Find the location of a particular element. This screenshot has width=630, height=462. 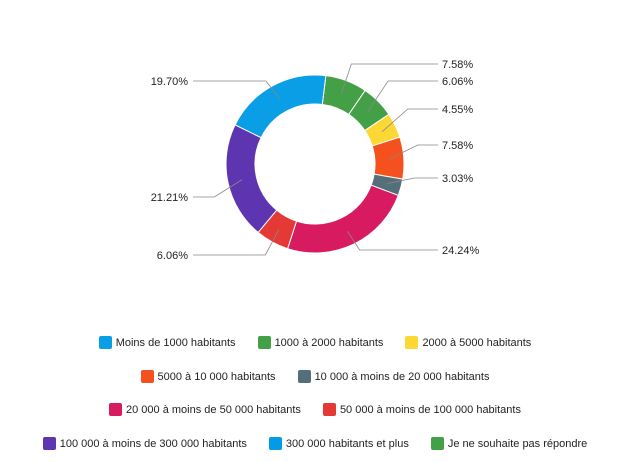

legend-item-300-000-habitants-et-plus: 300 000 habitants et plus is located at coordinates (338, 443).